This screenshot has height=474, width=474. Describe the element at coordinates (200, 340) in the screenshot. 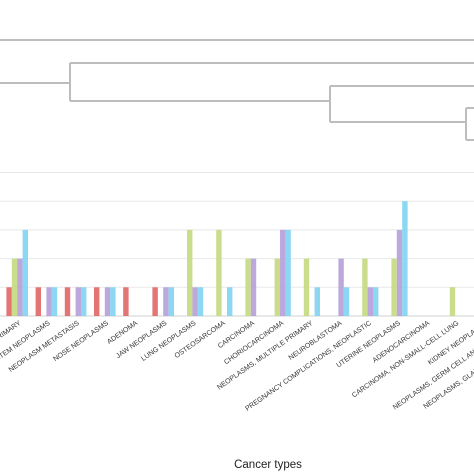

I see `x-tick-label: OSTEOSARCOMA` at that location.